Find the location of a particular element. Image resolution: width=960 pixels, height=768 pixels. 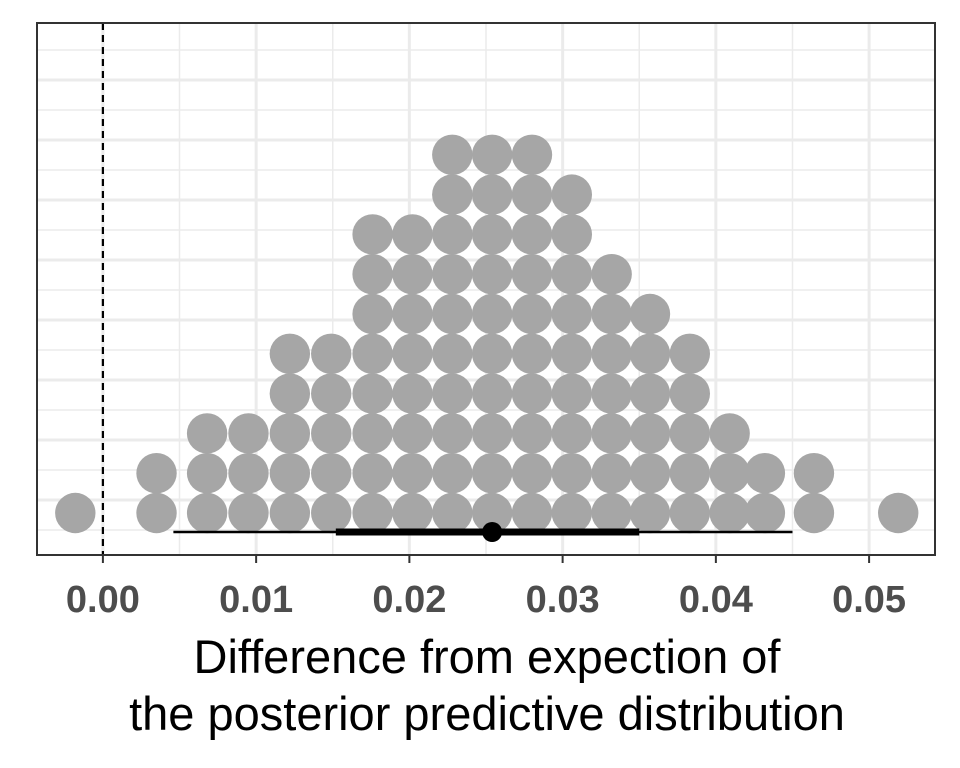

x-axis-ticks: 0.00 0.01 0.02 0.03 0.04 0.05 is located at coordinates (486, 588).